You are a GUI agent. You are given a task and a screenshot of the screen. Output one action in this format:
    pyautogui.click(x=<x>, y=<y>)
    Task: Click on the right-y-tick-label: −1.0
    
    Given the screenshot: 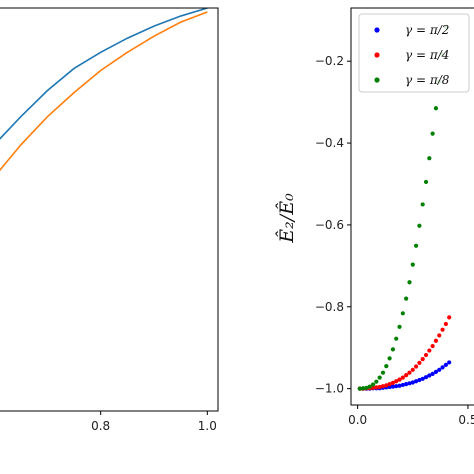 What is the action you would take?
    pyautogui.click(x=329, y=389)
    